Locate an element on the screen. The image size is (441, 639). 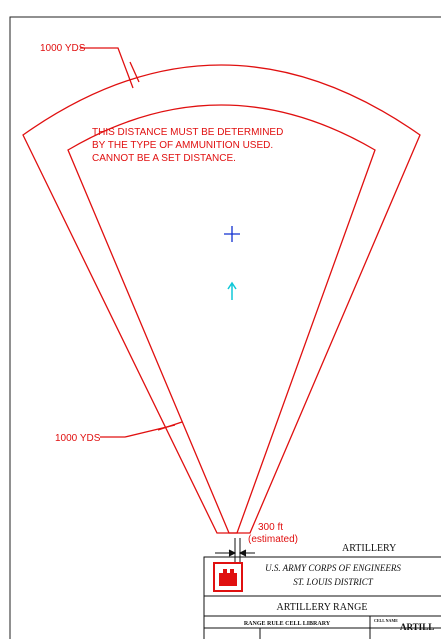
note-line: BY THE TYPE OF AMMUNITION USED. is located at coordinates (182, 145).